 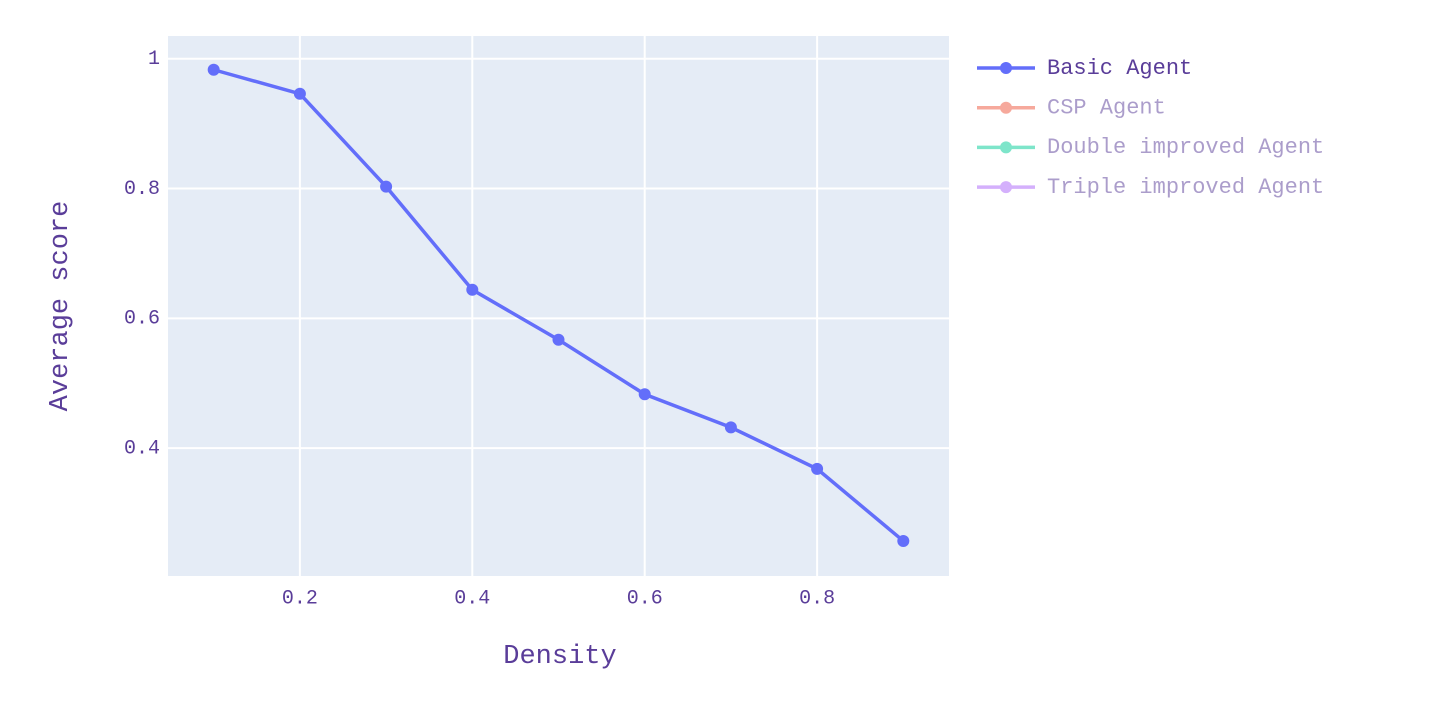 What do you see at coordinates (645, 598) in the screenshot?
I see `x-tick-label: 0.6` at bounding box center [645, 598].